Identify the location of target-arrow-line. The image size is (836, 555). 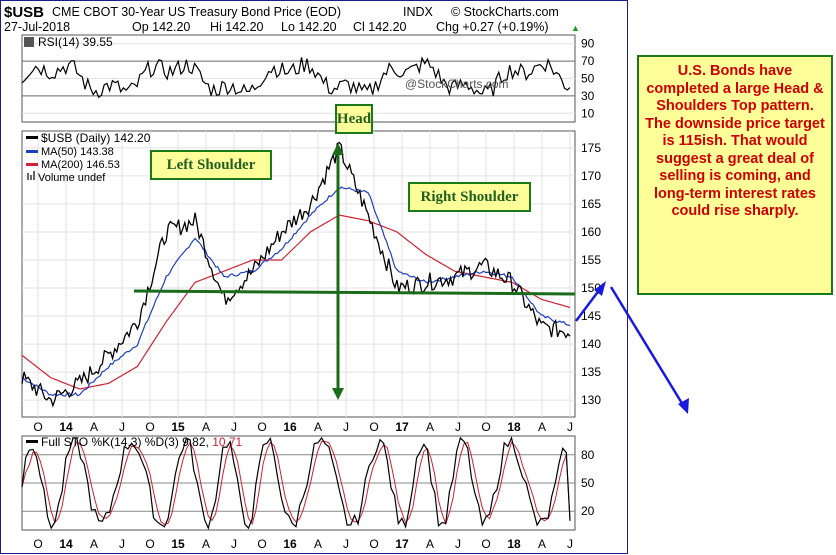
(647, 346).